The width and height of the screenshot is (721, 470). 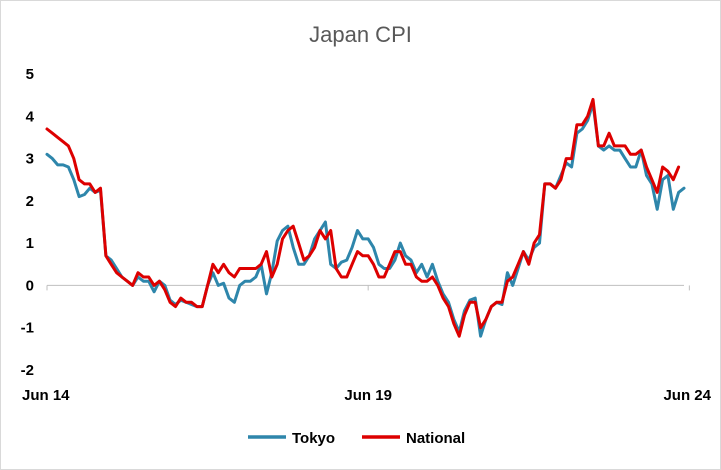 I want to click on chart-title: Japan CPI, so click(x=360, y=34).